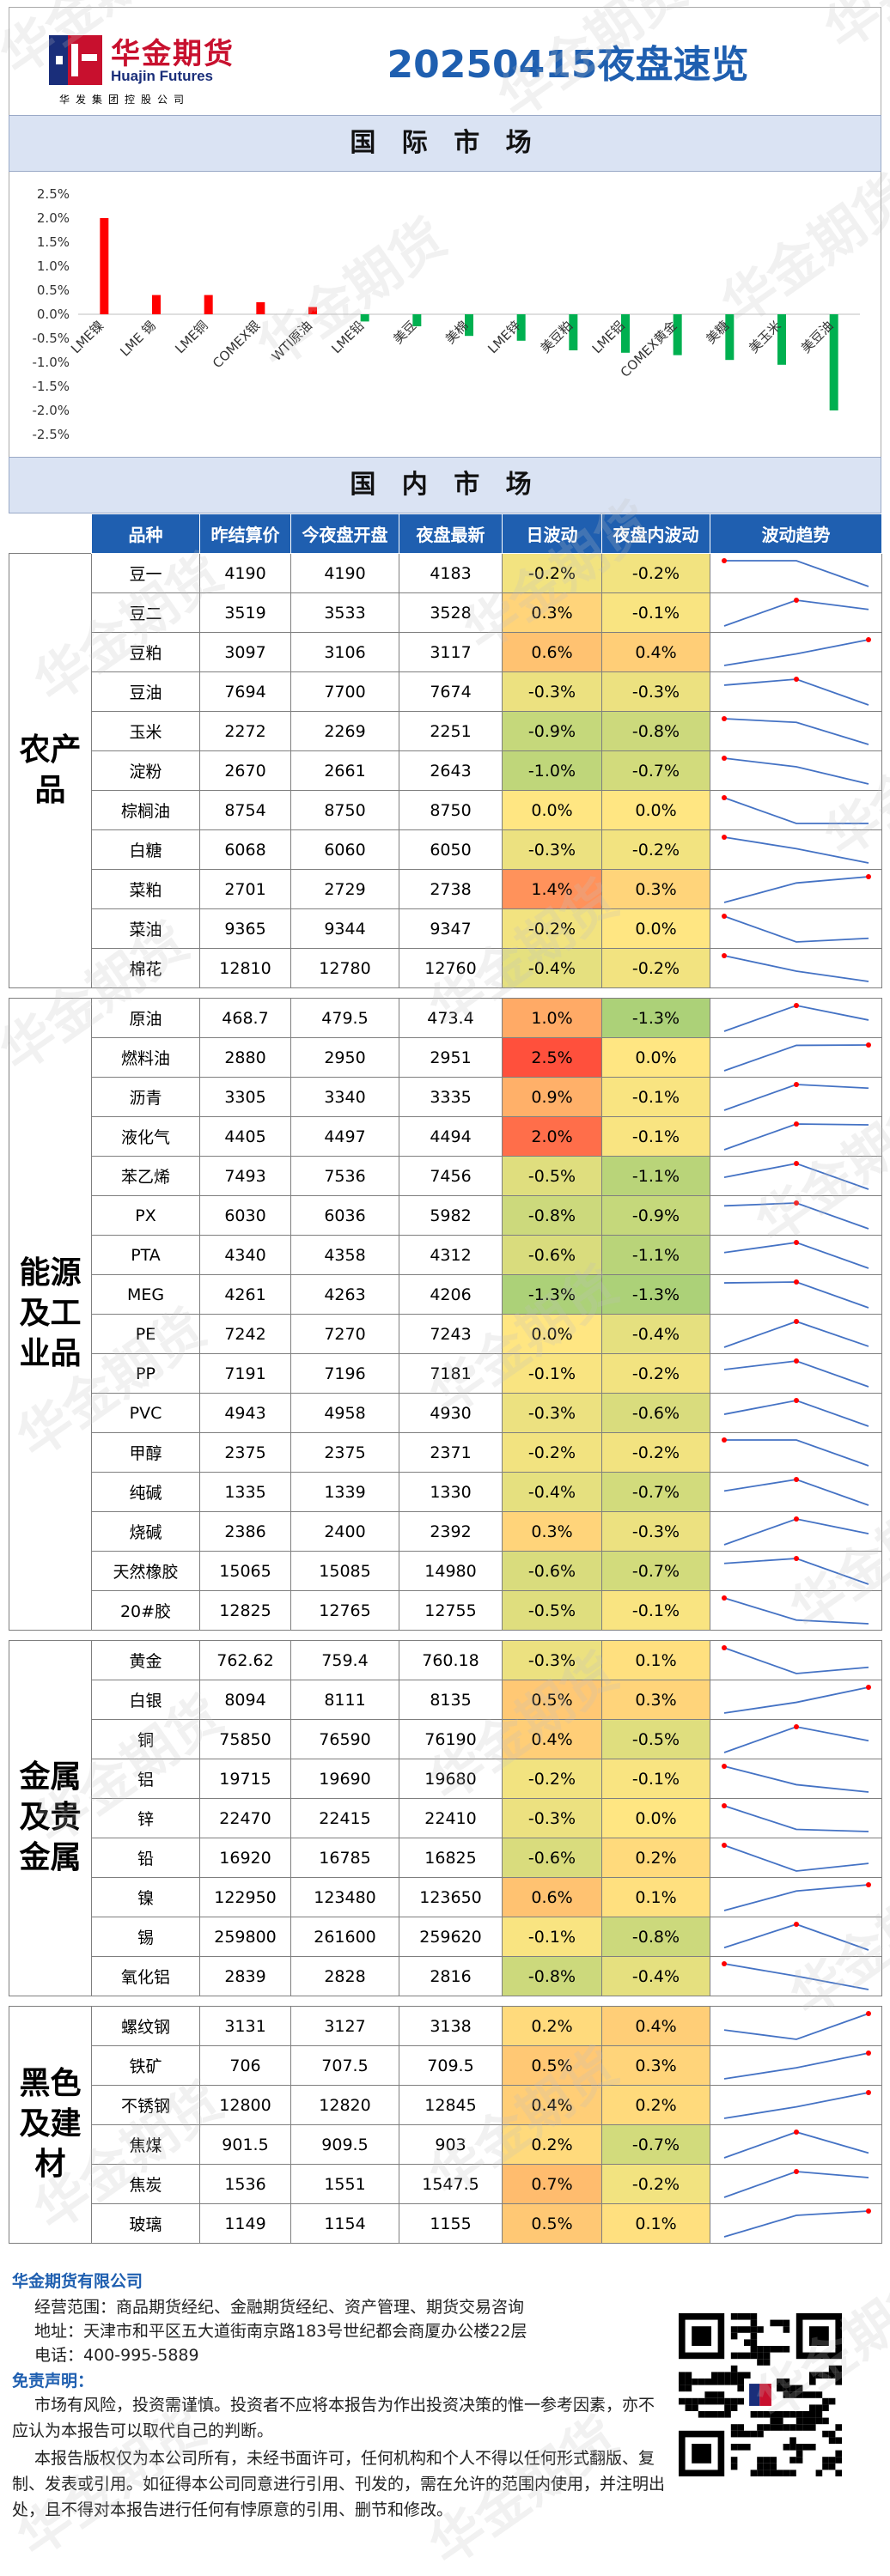  I want to click on night-latest-cell: 709.5, so click(451, 2065).